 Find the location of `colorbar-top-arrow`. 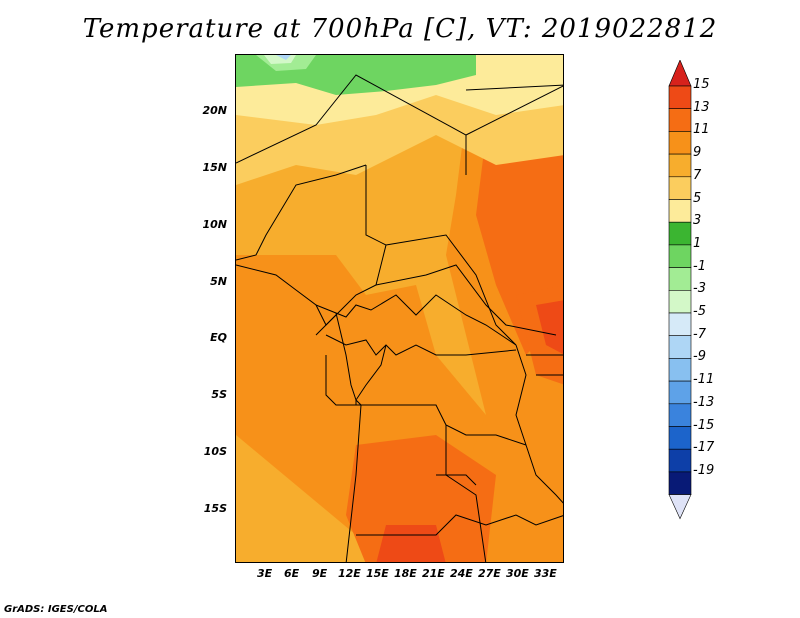

colorbar-top-arrow is located at coordinates (680, 73).